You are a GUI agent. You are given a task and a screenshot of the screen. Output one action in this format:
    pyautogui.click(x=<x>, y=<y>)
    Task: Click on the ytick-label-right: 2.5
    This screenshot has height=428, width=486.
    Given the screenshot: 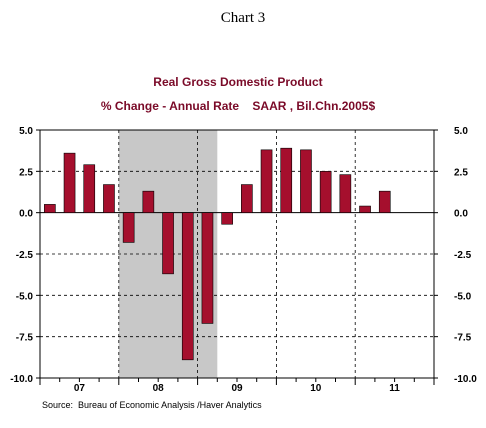 What is the action you would take?
    pyautogui.click(x=461, y=172)
    